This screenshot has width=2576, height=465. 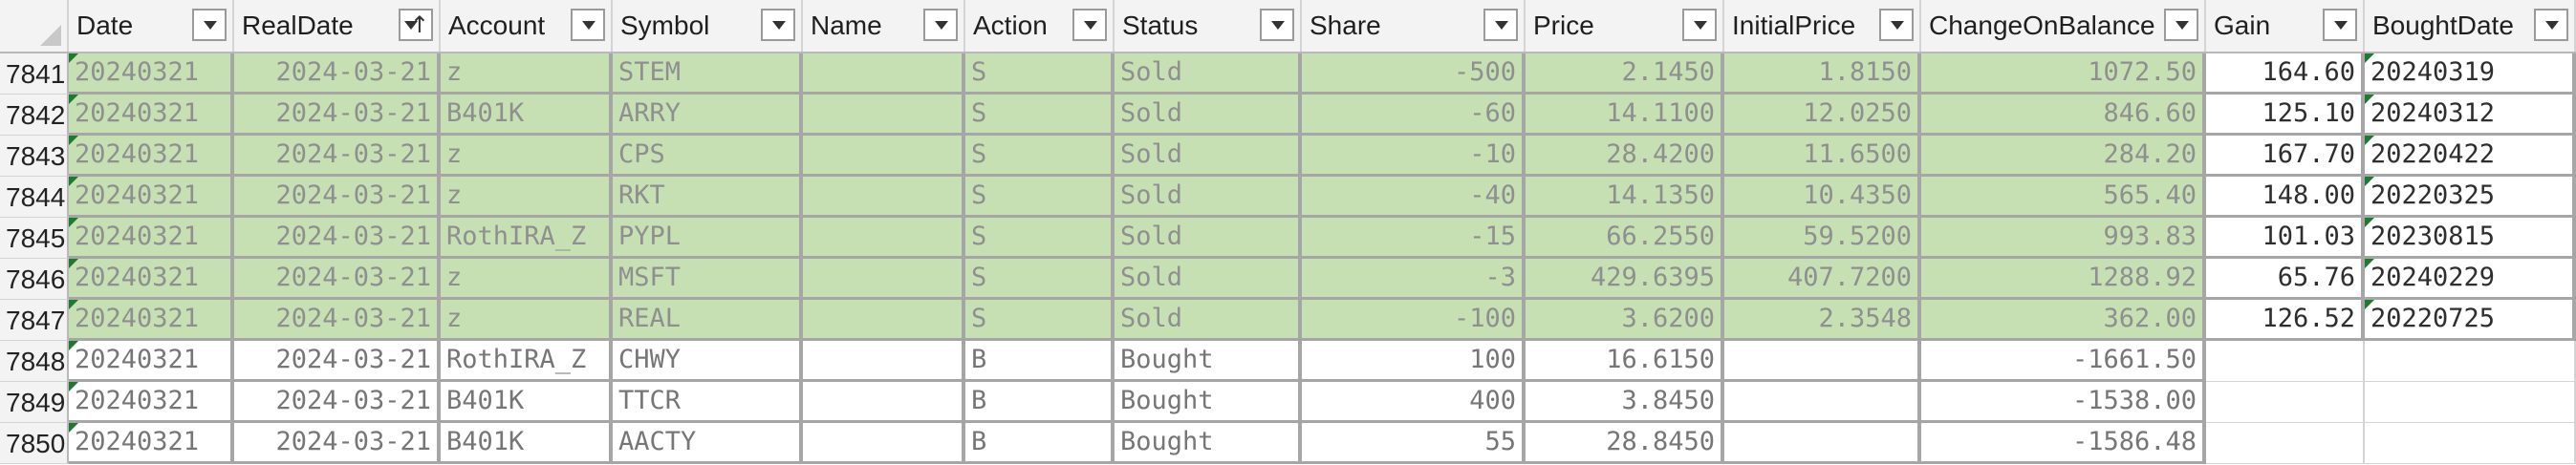 I want to click on share-cell: -10, so click(x=1414, y=156).